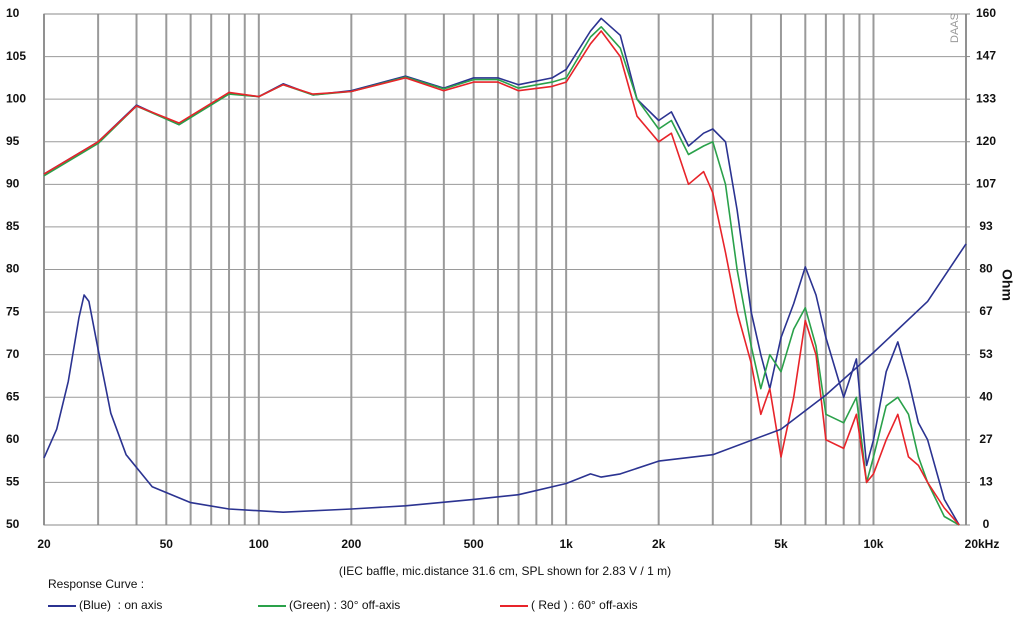  What do you see at coordinates (16, 56) in the screenshot?
I see `y-tick-label: 105` at bounding box center [16, 56].